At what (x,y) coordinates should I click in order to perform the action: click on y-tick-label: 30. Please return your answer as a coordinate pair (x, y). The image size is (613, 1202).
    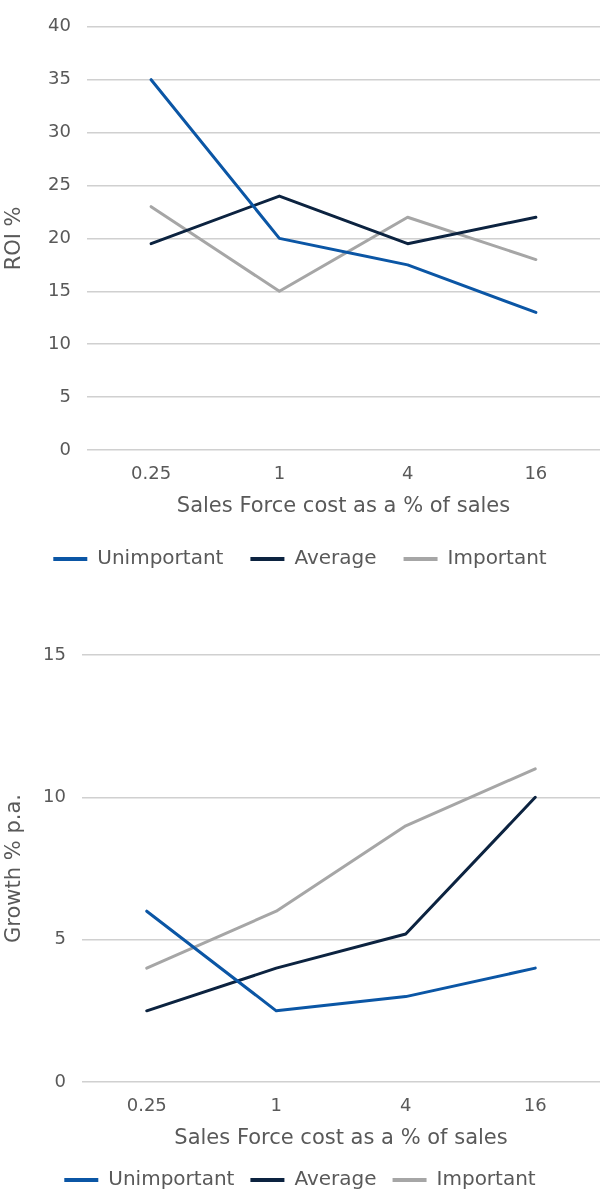
    Looking at the image, I should click on (59, 131).